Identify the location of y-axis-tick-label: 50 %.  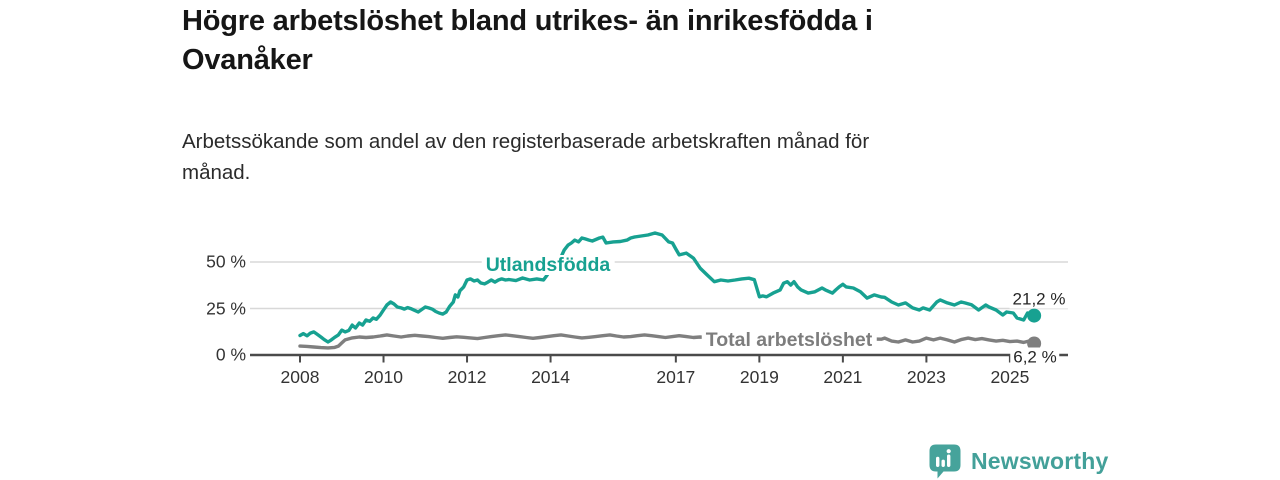
(226, 261).